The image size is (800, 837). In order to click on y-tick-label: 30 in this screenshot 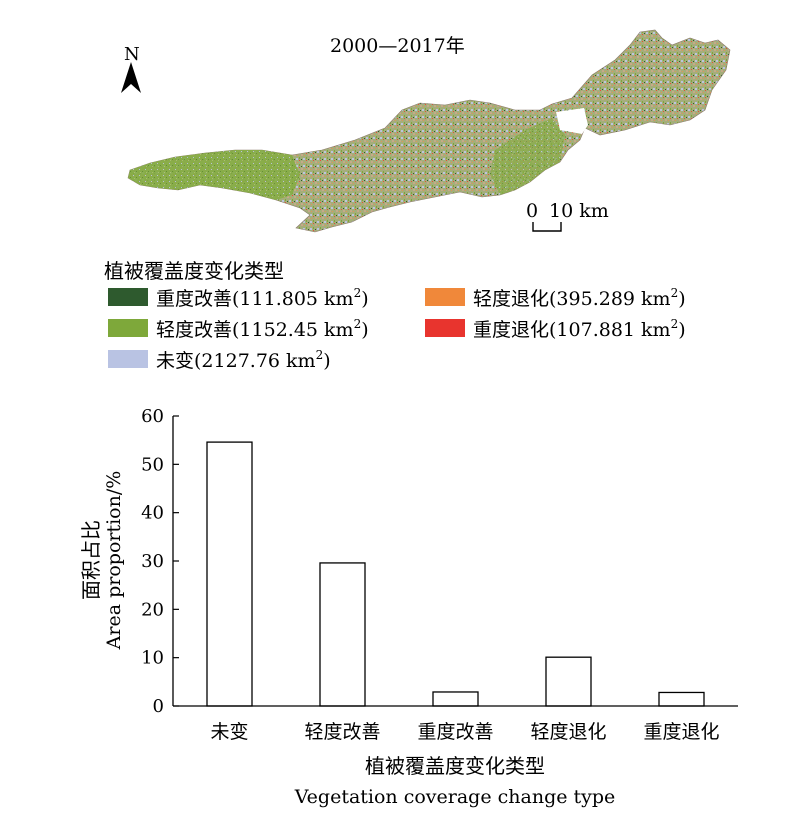, I will do `click(152, 561)`.